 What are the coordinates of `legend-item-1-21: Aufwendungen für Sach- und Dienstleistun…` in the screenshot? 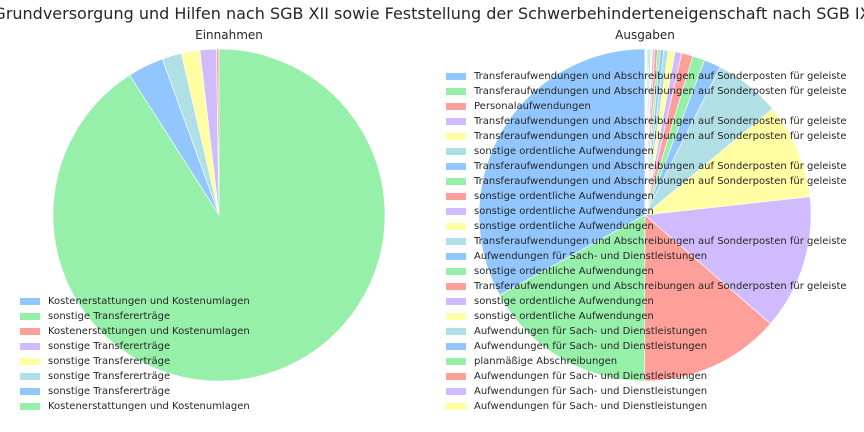 It's located at (646, 391).